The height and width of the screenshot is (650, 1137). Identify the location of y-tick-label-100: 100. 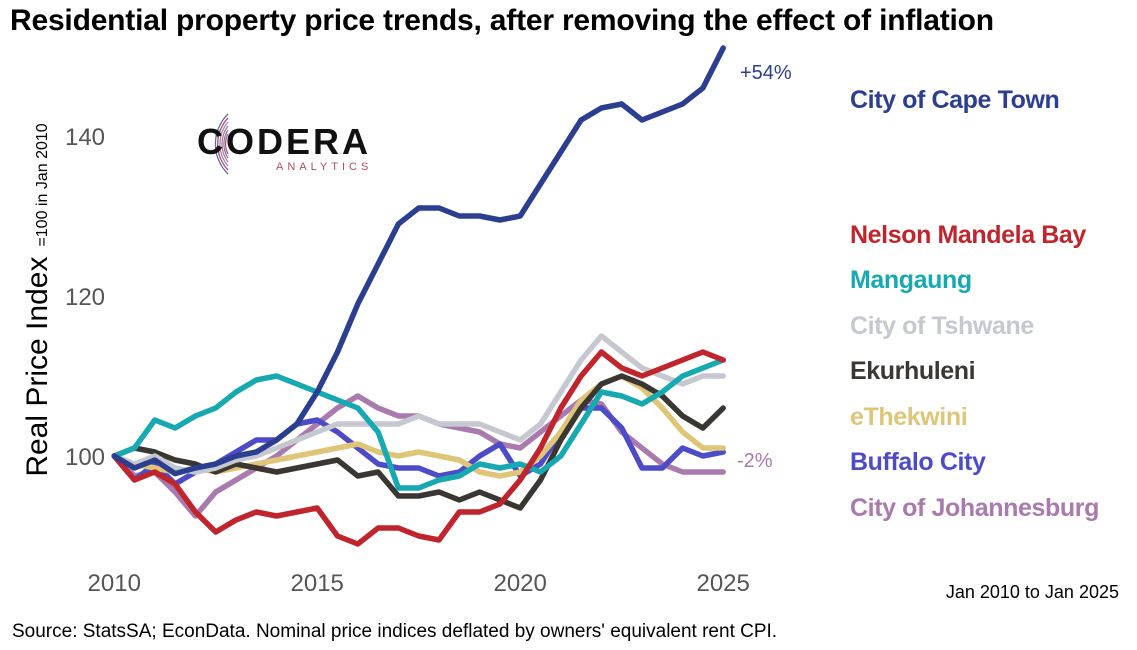
(85, 457).